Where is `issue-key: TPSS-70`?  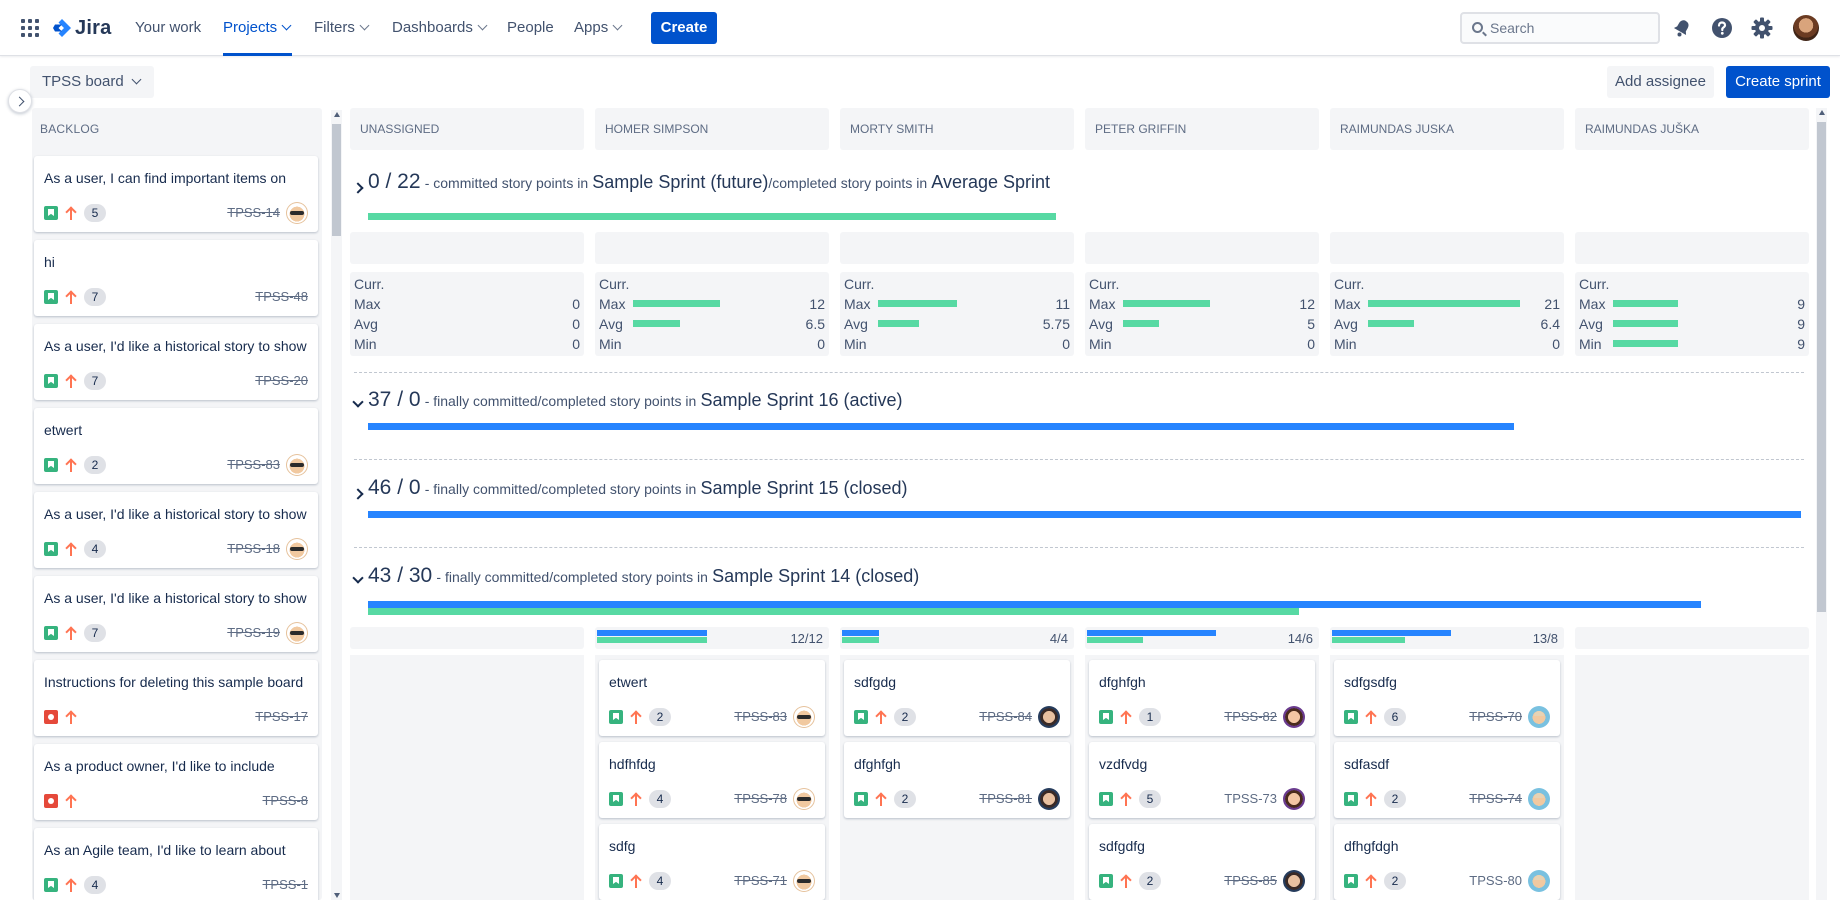
issue-key: TPSS-70 is located at coordinates (1495, 716).